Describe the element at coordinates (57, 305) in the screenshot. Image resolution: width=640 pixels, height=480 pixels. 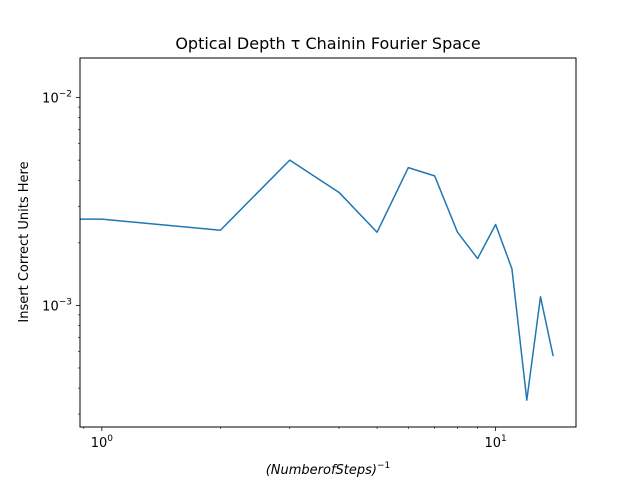
I see `y-tick-label: 10⁻³` at that location.